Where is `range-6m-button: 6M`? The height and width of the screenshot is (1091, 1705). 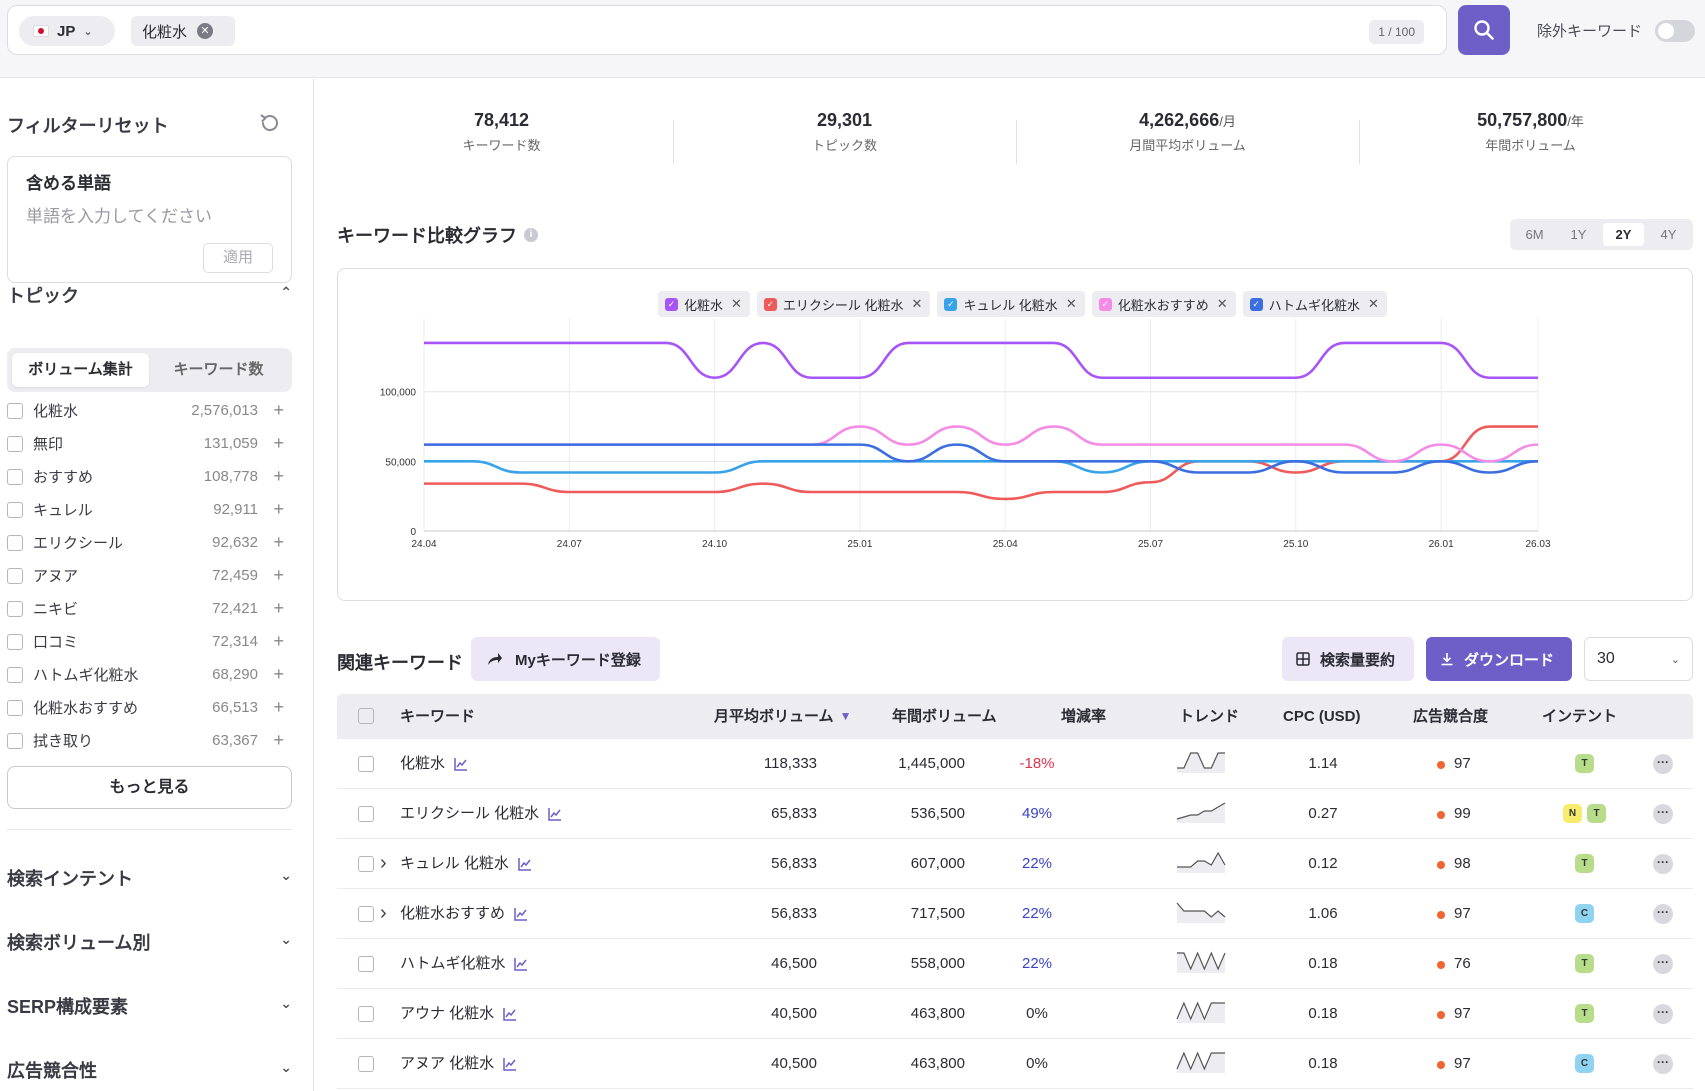
range-6m-button: 6M is located at coordinates (1534, 234).